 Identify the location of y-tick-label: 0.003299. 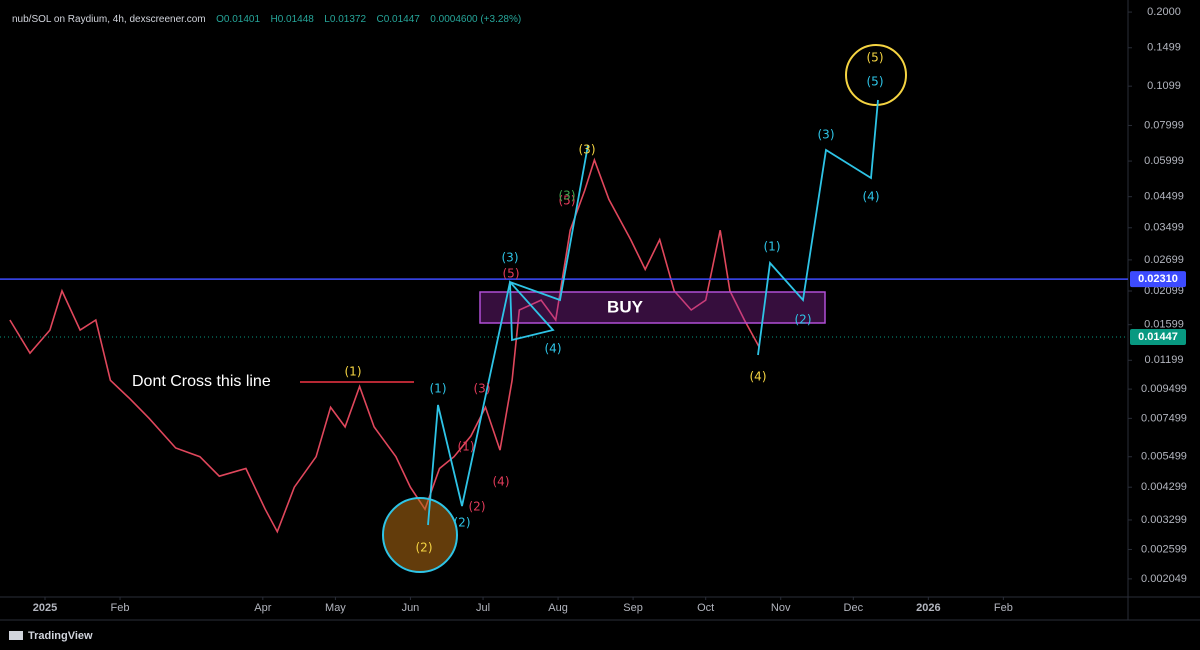
(1164, 520).